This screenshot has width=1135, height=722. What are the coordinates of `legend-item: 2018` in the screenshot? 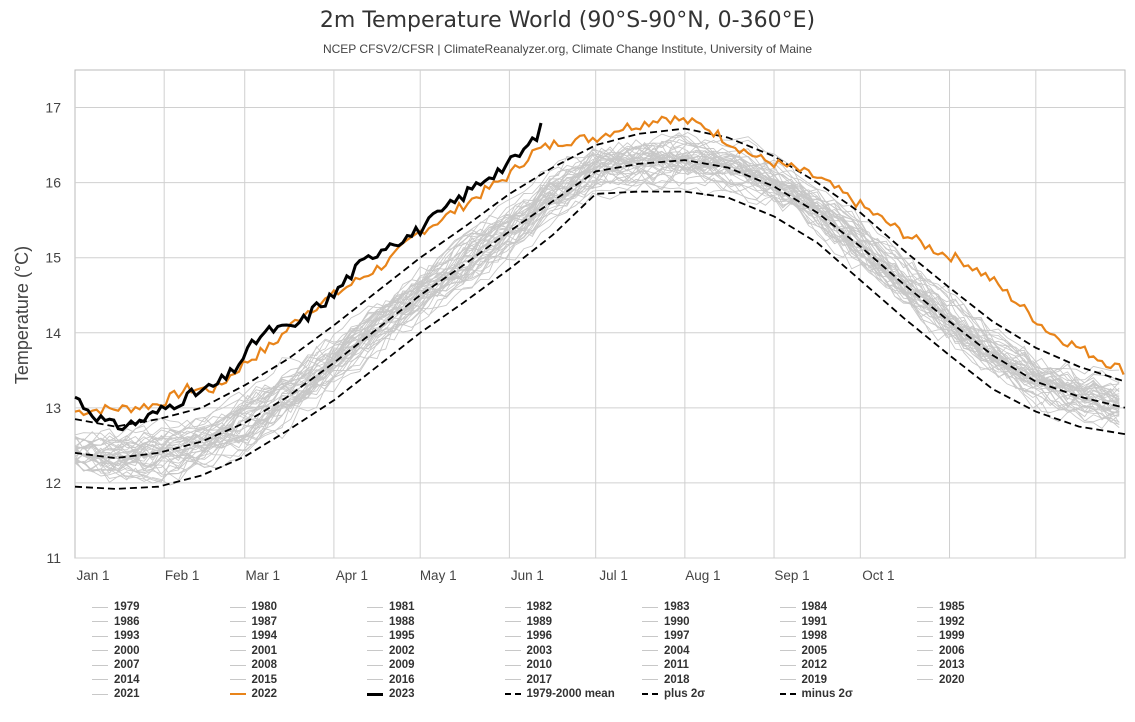 It's located at (666, 680).